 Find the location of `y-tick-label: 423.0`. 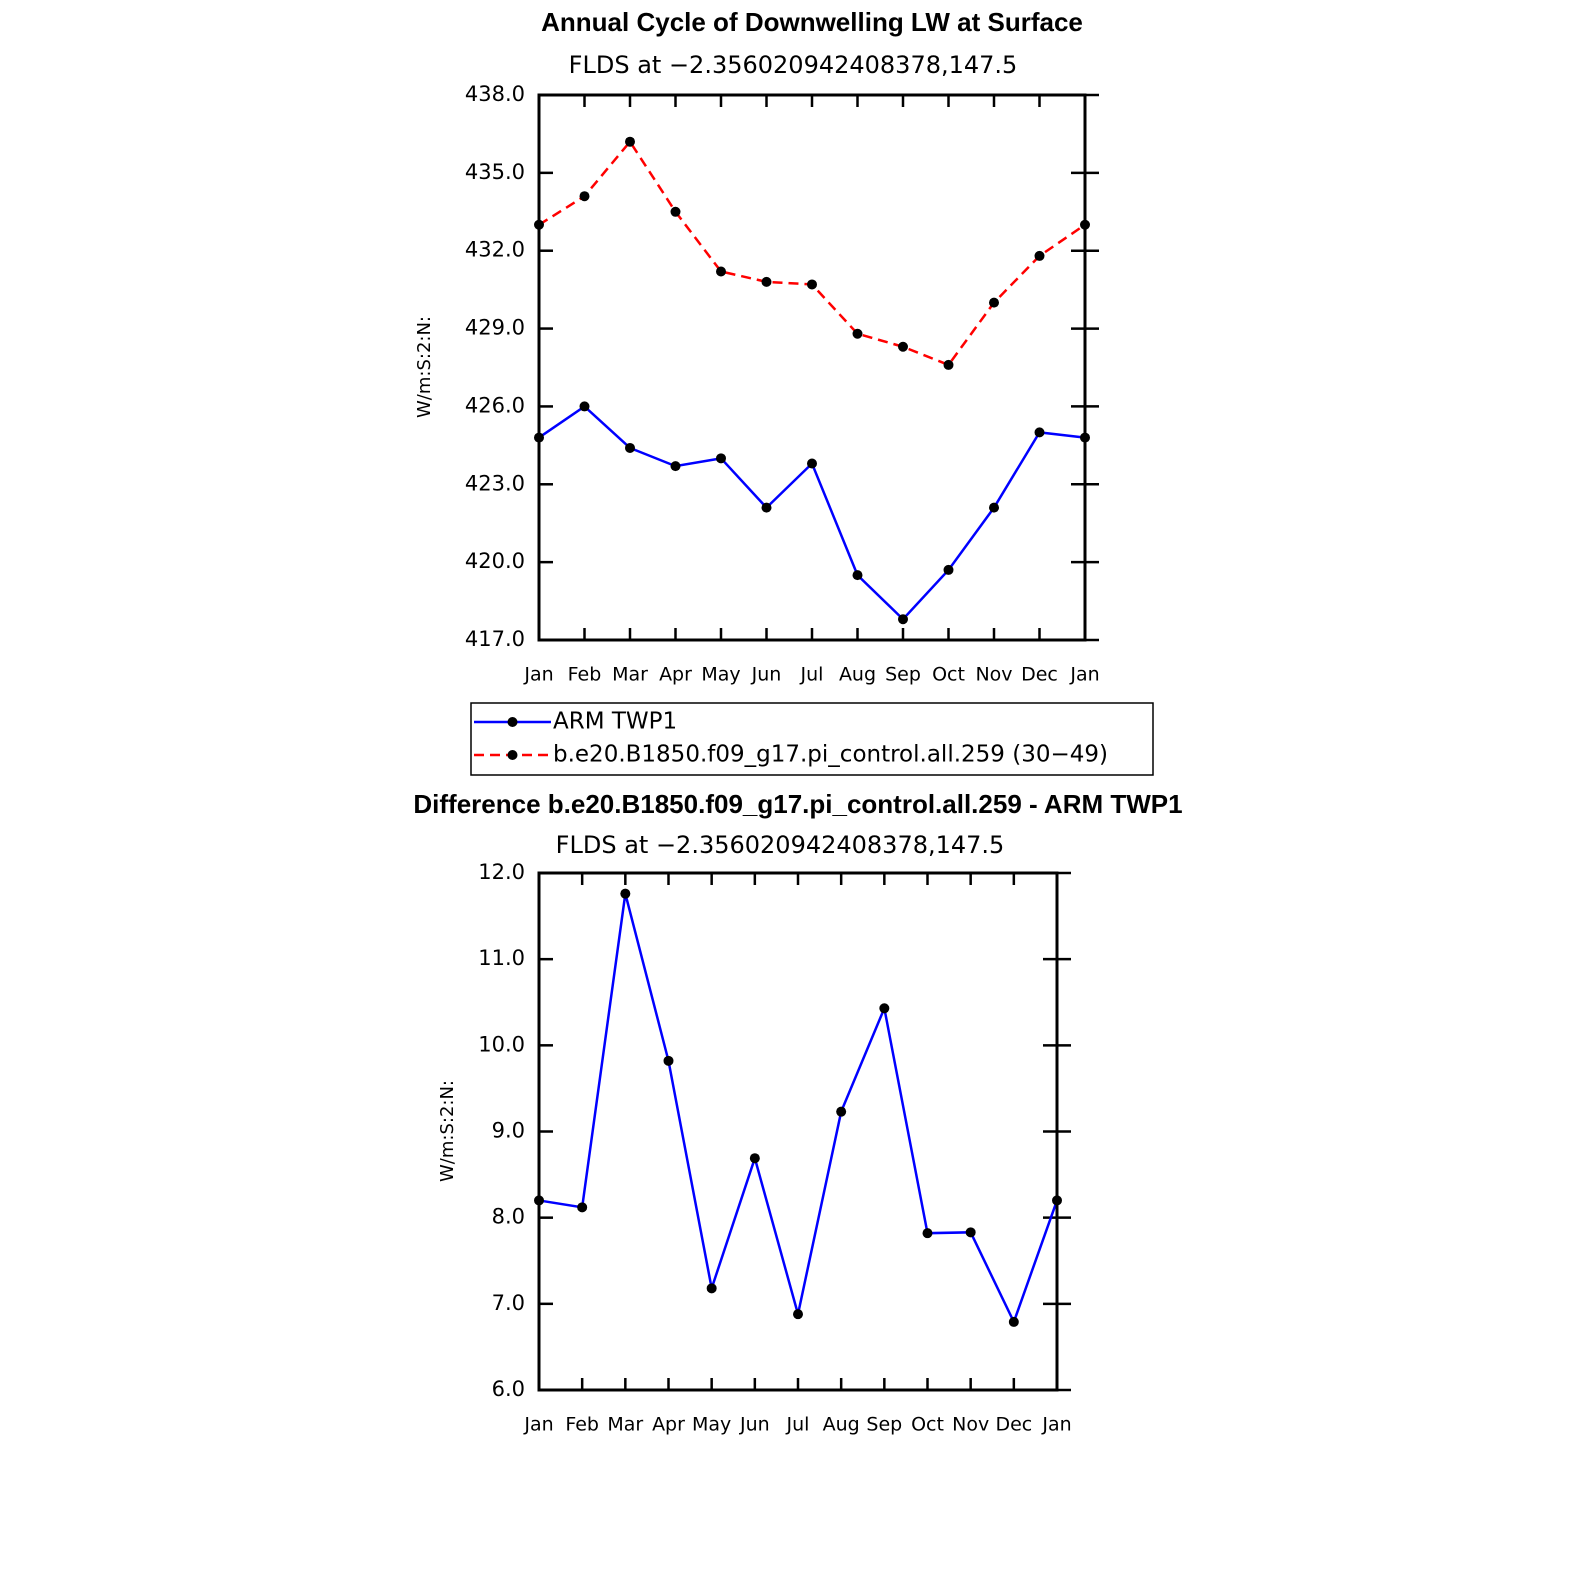

y-tick-label: 423.0 is located at coordinates (495, 483).